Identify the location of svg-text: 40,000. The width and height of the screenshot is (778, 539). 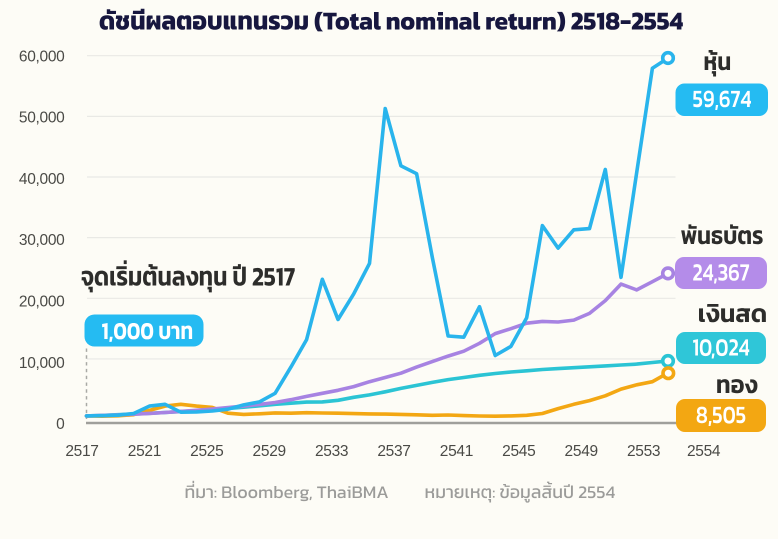
(42, 179).